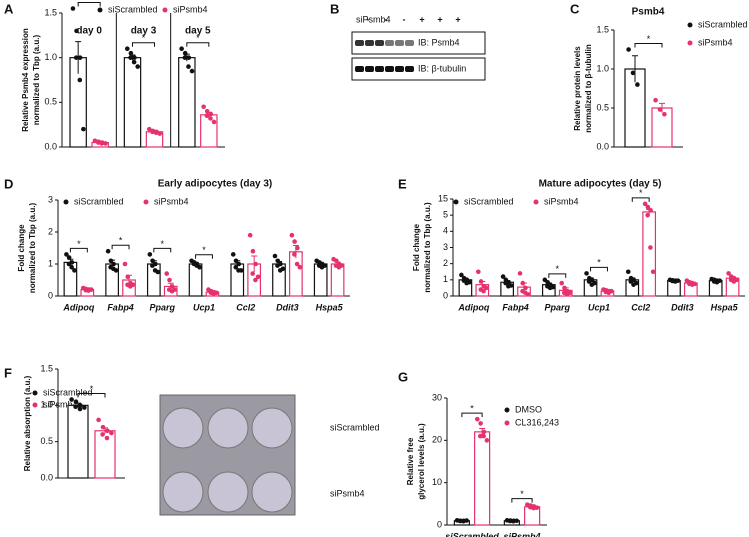 This screenshot has height=537, width=749. Describe the element at coordinates (537, 422) in the screenshot. I see `legend-label: CL316,243` at that location.